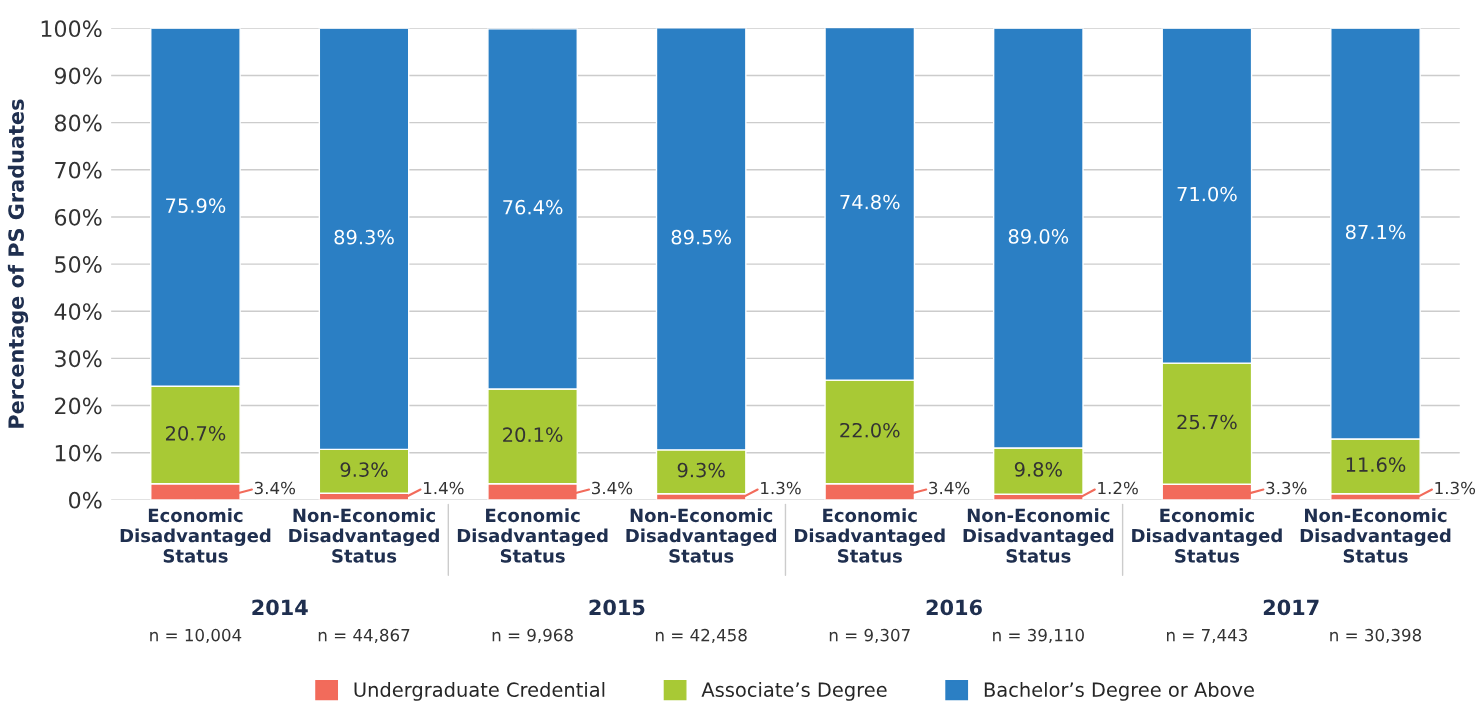  I want to click on data-label: 71.0%, so click(1207, 194).